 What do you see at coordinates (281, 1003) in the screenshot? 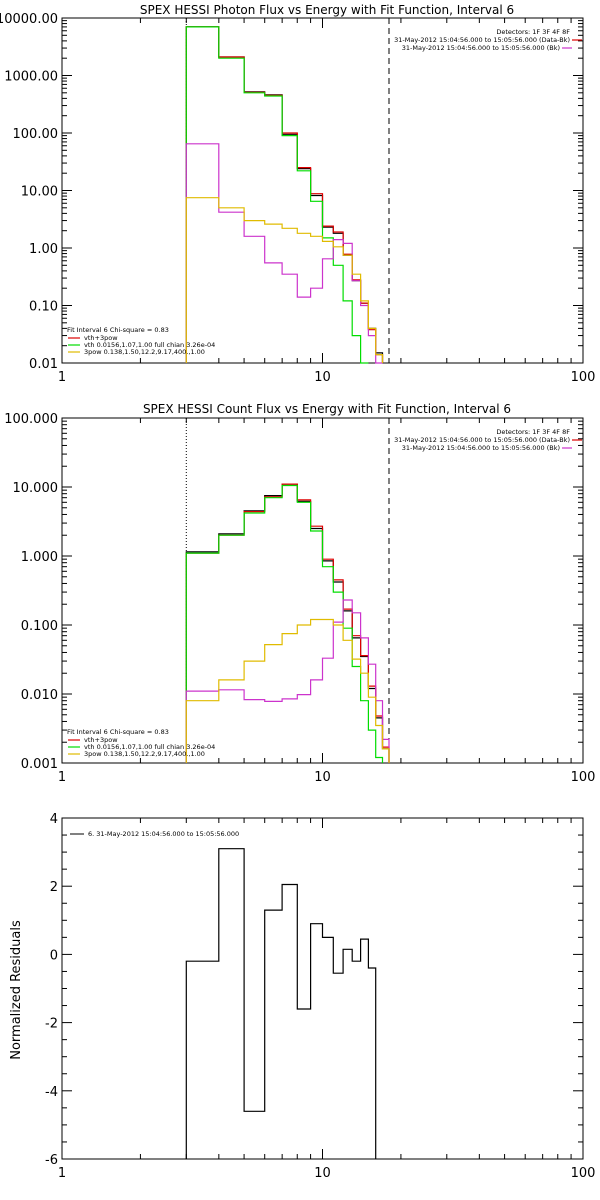
I see `residuals-black-series-line` at bounding box center [281, 1003].